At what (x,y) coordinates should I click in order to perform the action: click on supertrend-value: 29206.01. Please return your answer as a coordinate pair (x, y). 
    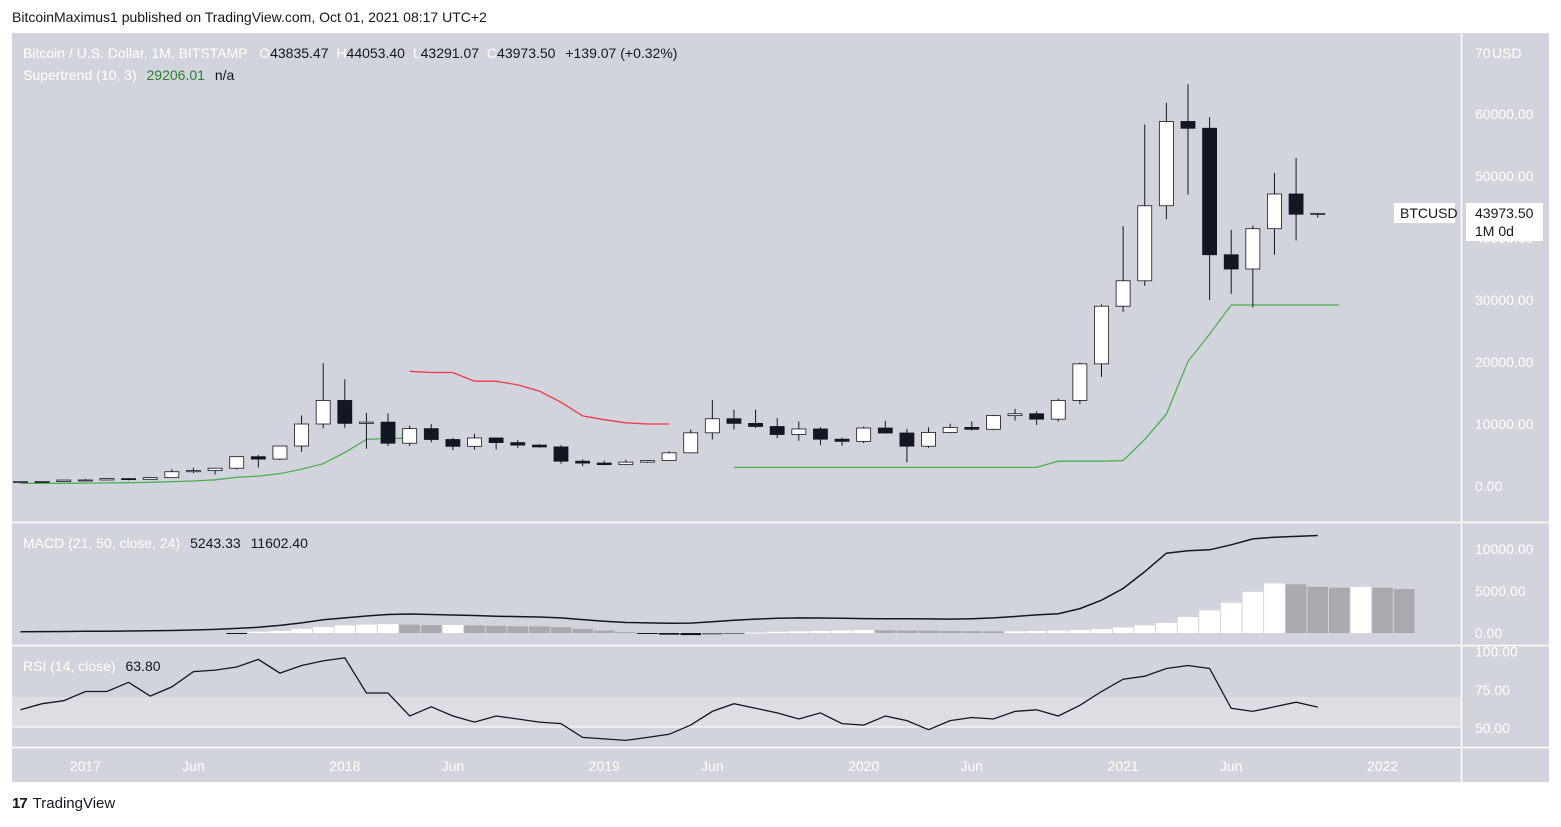
    Looking at the image, I should click on (176, 75).